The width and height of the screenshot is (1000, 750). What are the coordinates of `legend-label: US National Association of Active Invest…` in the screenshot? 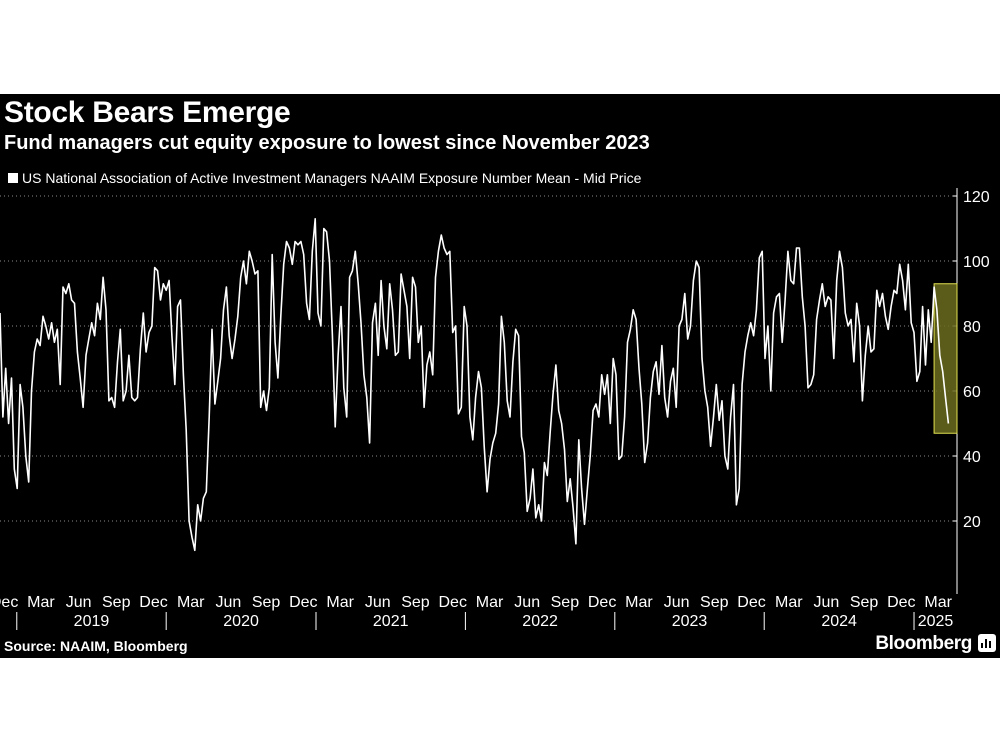 It's located at (332, 178).